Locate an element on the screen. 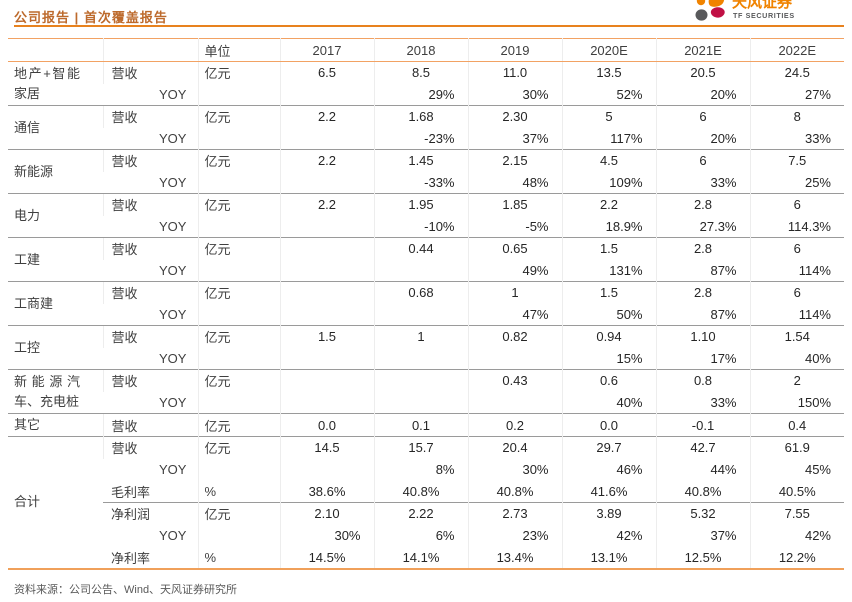  year-header: 2019 is located at coordinates (514, 50).